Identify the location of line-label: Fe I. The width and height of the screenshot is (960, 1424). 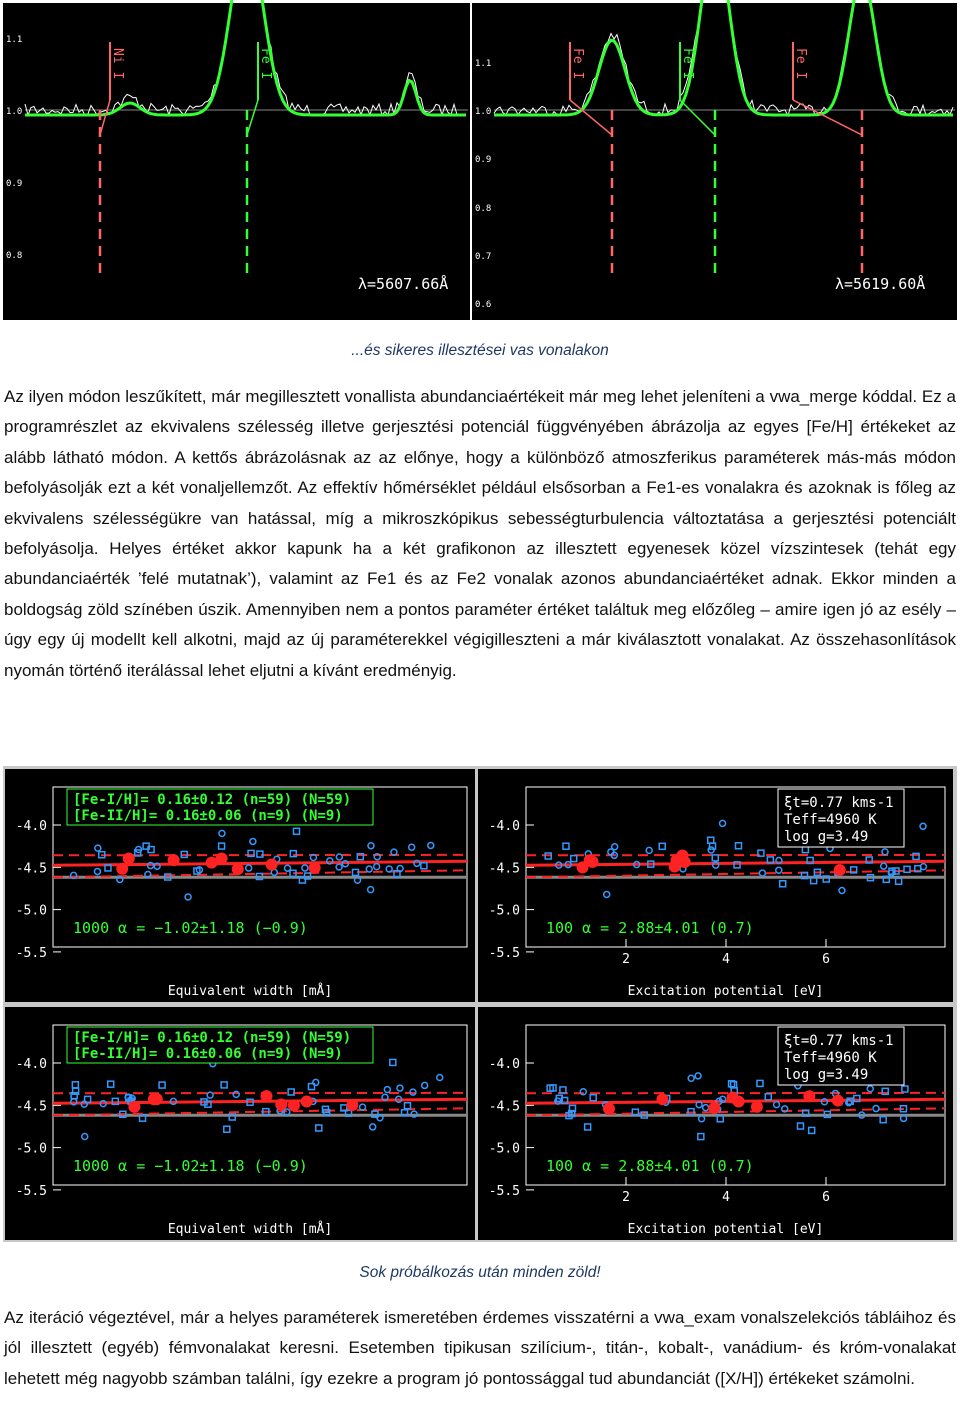
(687, 63).